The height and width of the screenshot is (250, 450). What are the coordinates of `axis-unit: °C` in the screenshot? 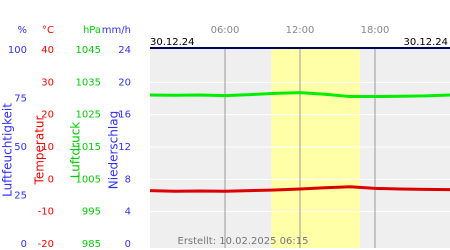 It's located at (48, 30).